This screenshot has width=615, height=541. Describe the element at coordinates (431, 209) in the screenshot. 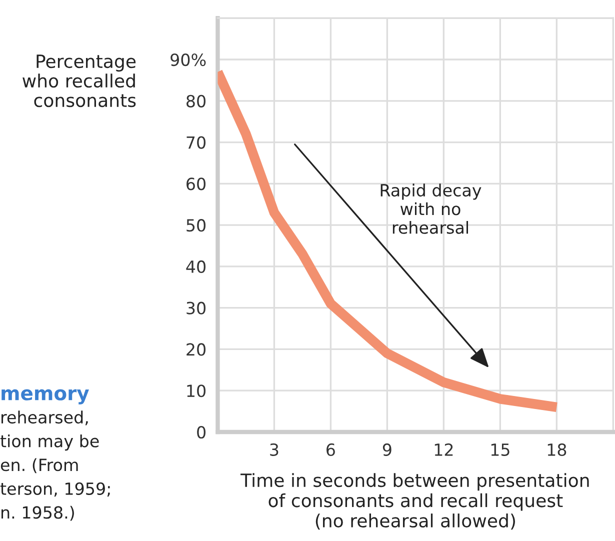

I see `annotation: Rapid decay with no rehearsal` at that location.